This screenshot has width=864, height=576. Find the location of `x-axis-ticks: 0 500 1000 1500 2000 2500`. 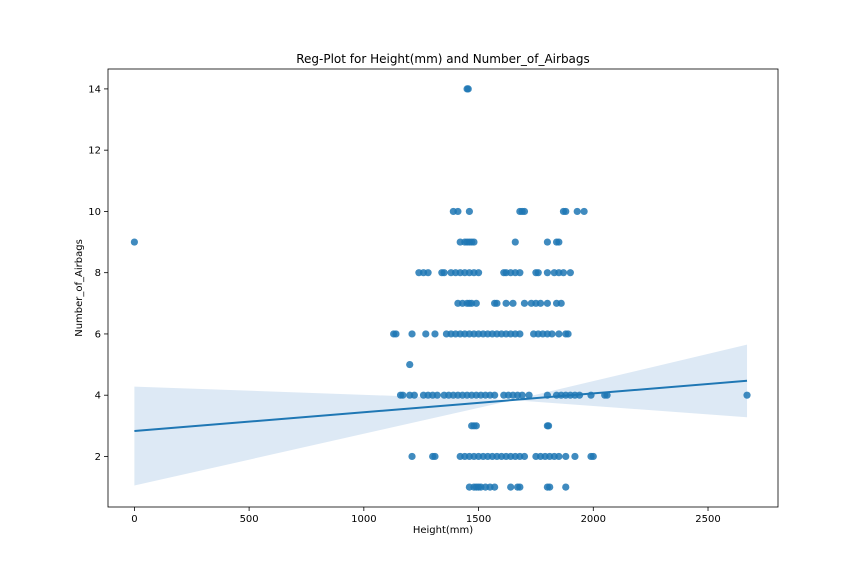

x-axis-ticks: 0 500 1000 1500 2000 2500 is located at coordinates (426, 516).